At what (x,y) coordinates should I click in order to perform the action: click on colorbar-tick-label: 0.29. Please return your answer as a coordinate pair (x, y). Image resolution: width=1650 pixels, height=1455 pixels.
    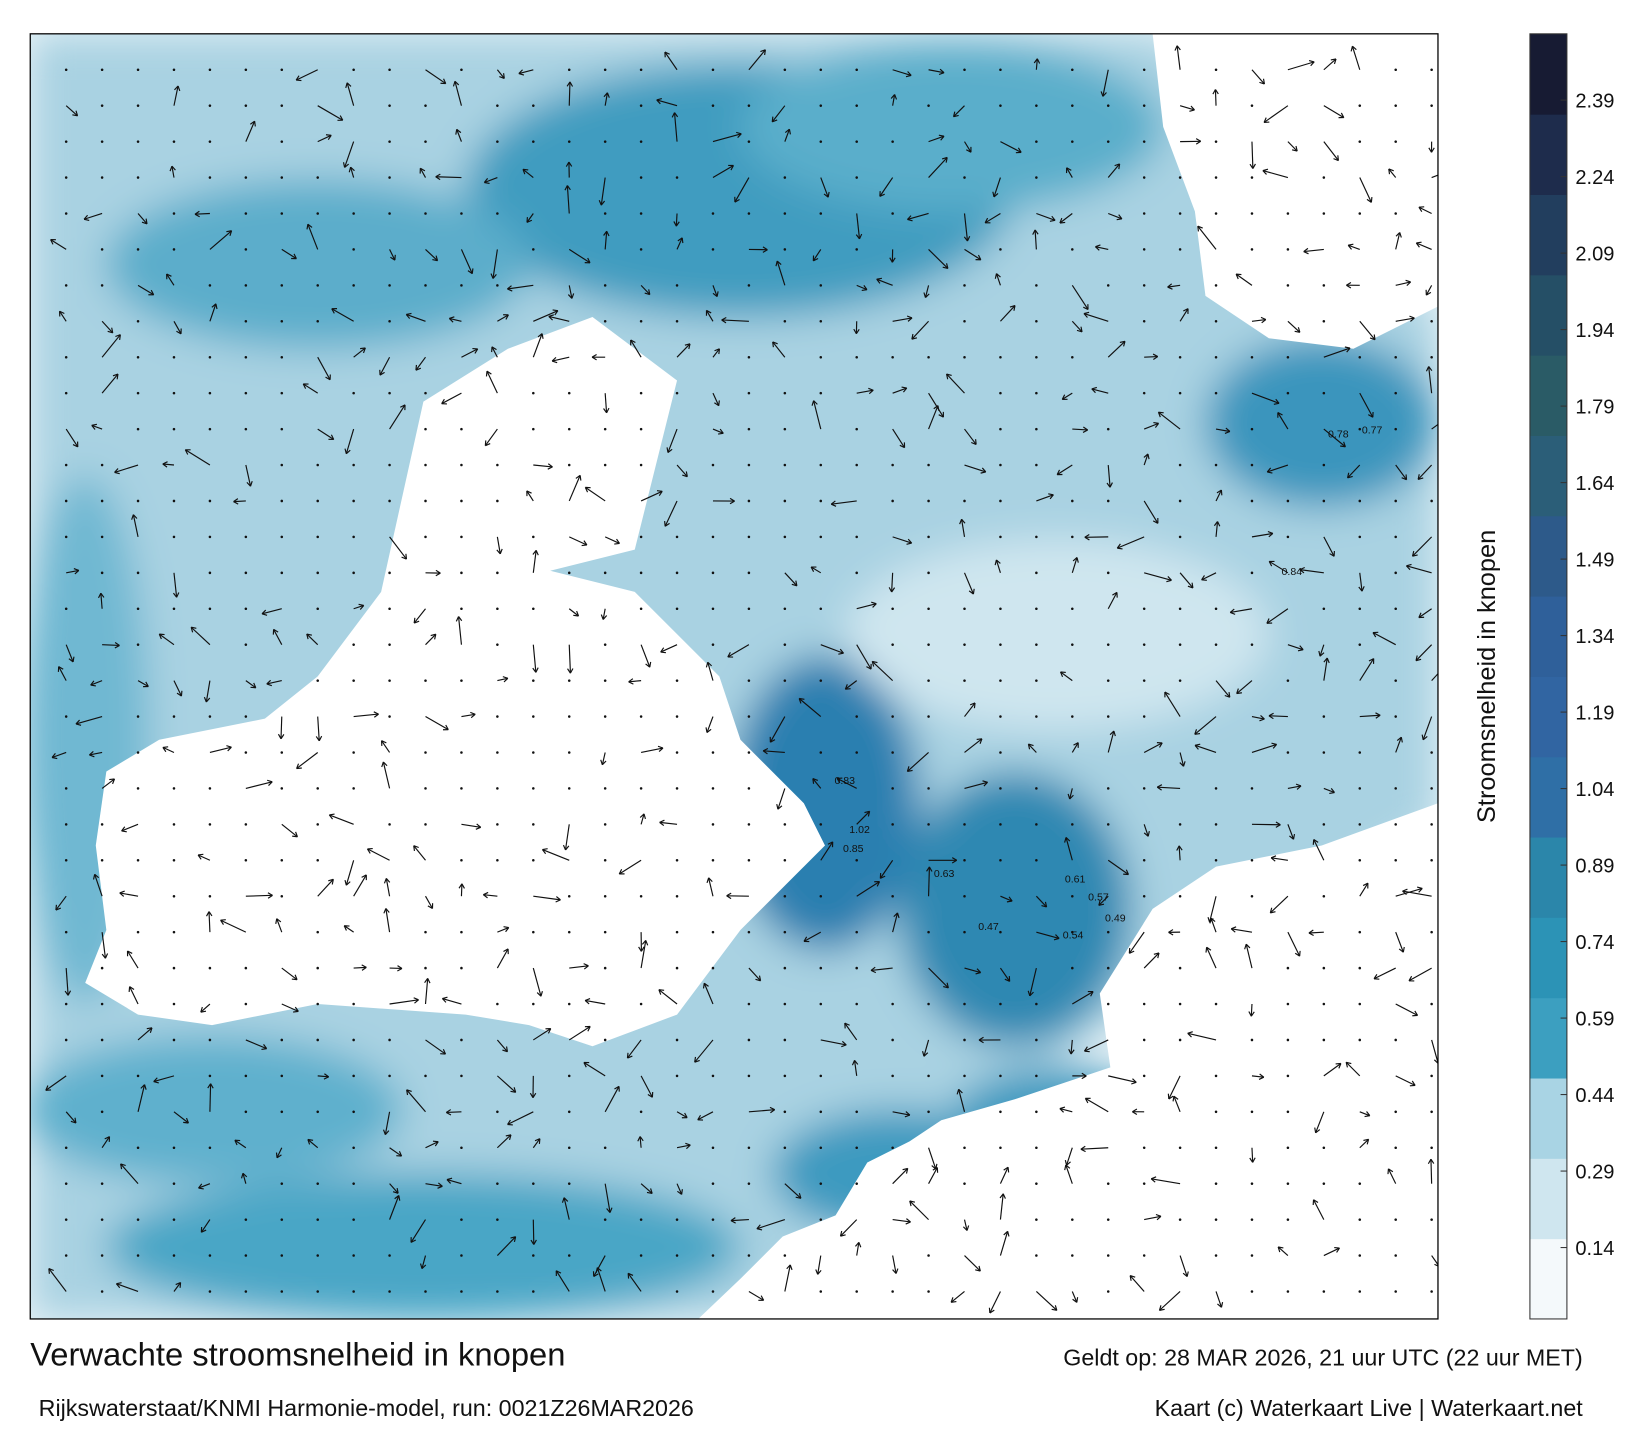
    Looking at the image, I should click on (1594, 1172).